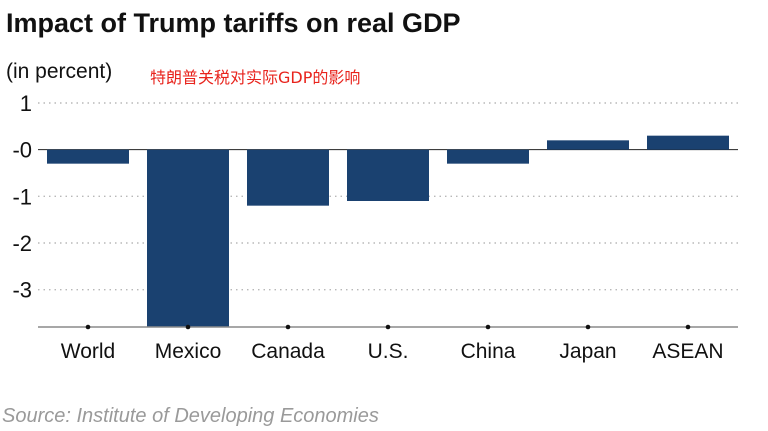 The image size is (768, 431). Describe the element at coordinates (388, 351) in the screenshot. I see `x-tick-label: U.S.` at that location.